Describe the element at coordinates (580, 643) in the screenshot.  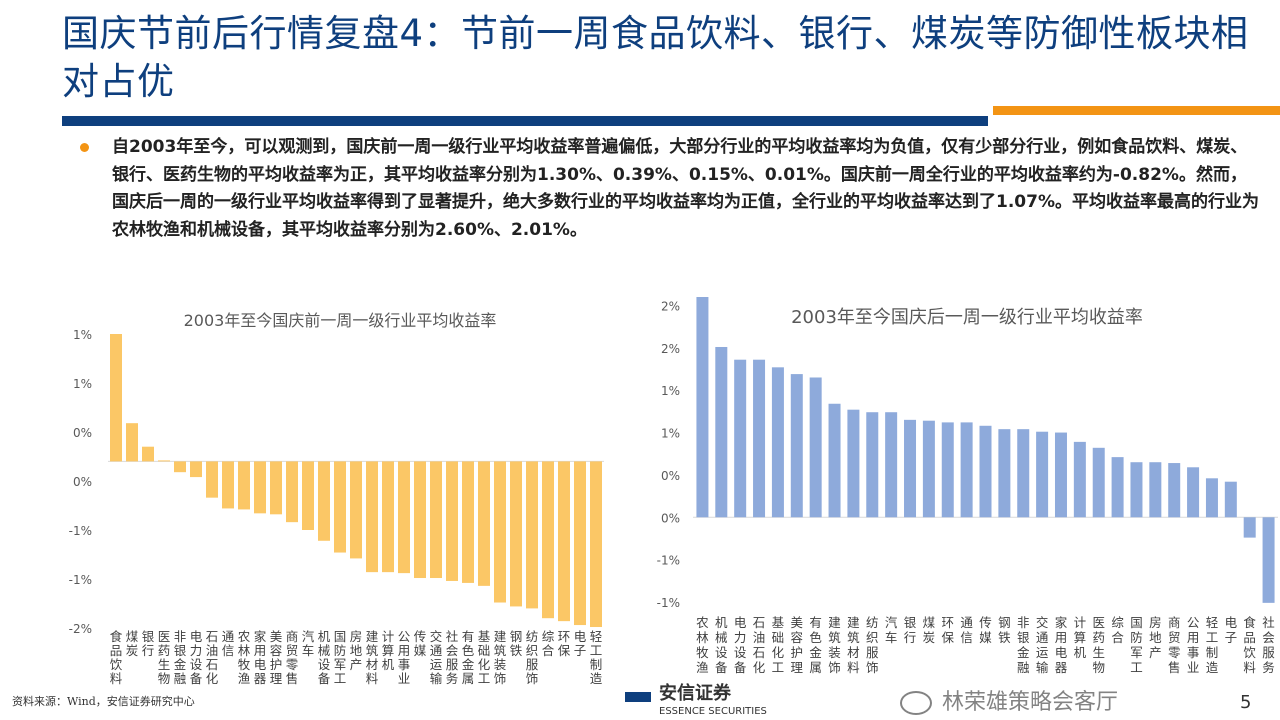
I see `x-tick-label: 电子` at that location.